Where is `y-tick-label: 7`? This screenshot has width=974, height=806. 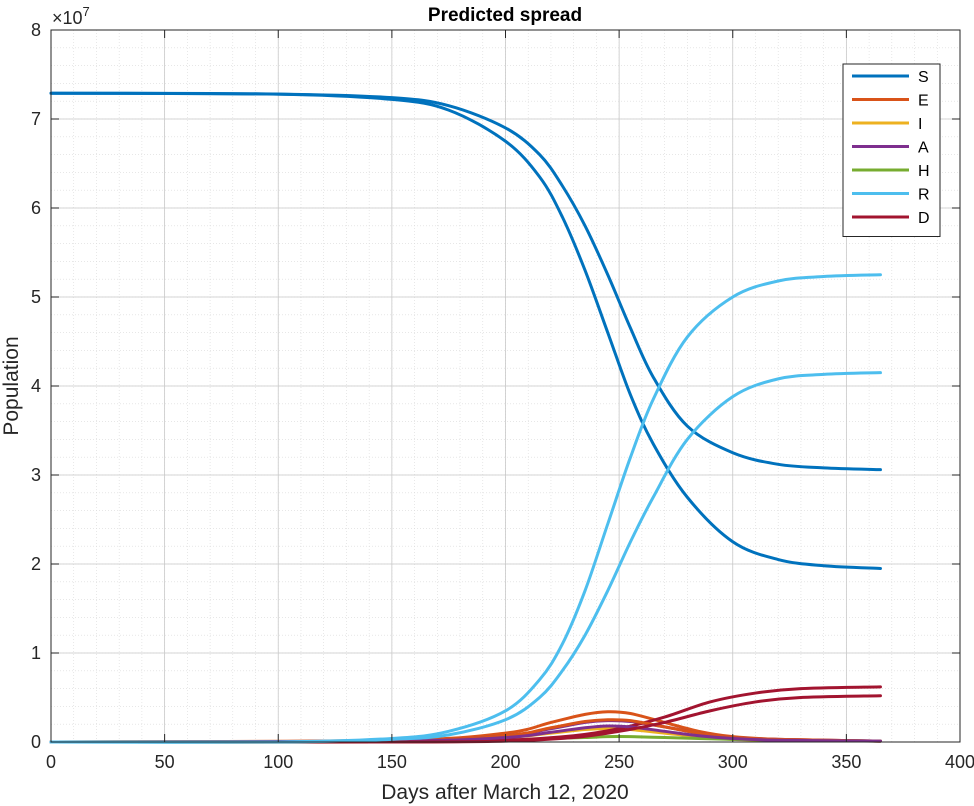 y-tick-label: 7 is located at coordinates (36, 119).